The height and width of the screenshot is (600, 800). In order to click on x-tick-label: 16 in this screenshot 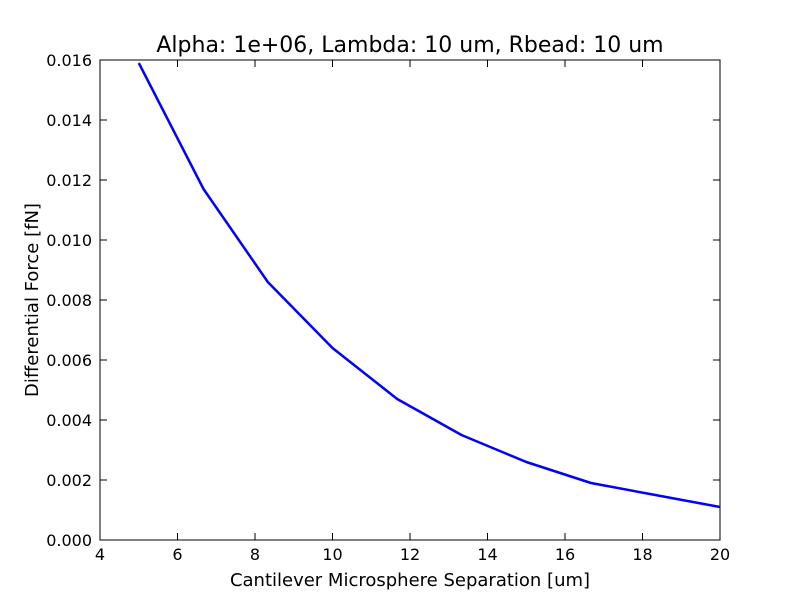, I will do `click(565, 554)`.